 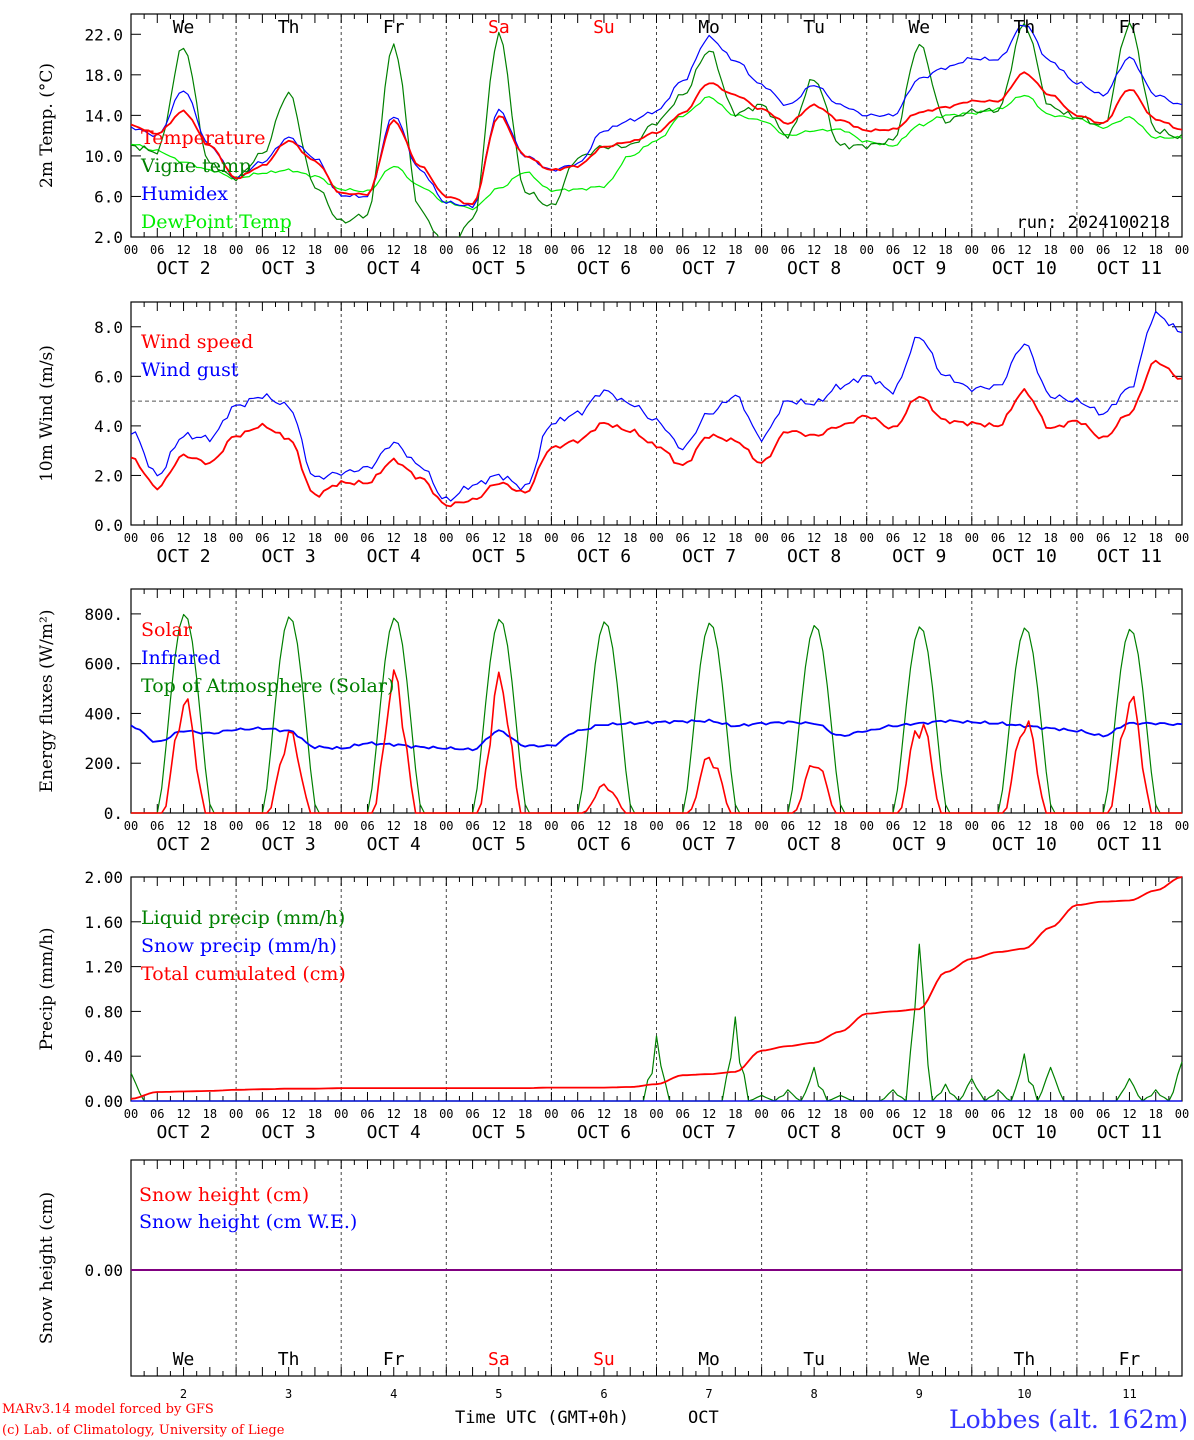 What do you see at coordinates (708, 1394) in the screenshot?
I see `day-number-label: 7` at bounding box center [708, 1394].